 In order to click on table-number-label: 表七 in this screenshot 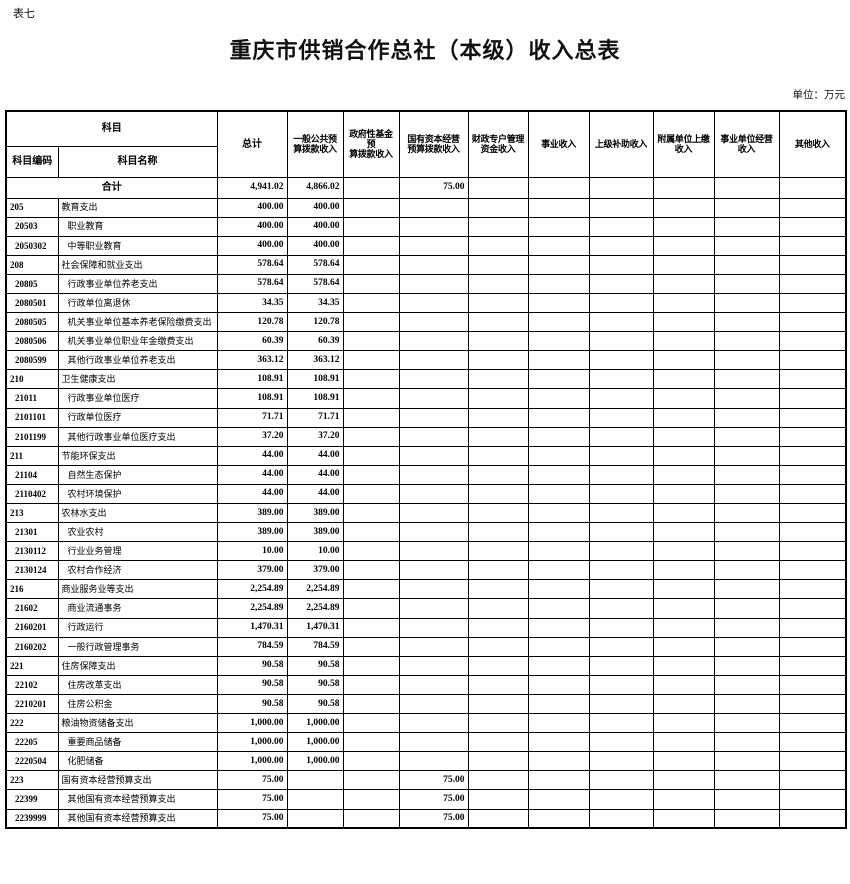, I will do `click(24, 14)`.